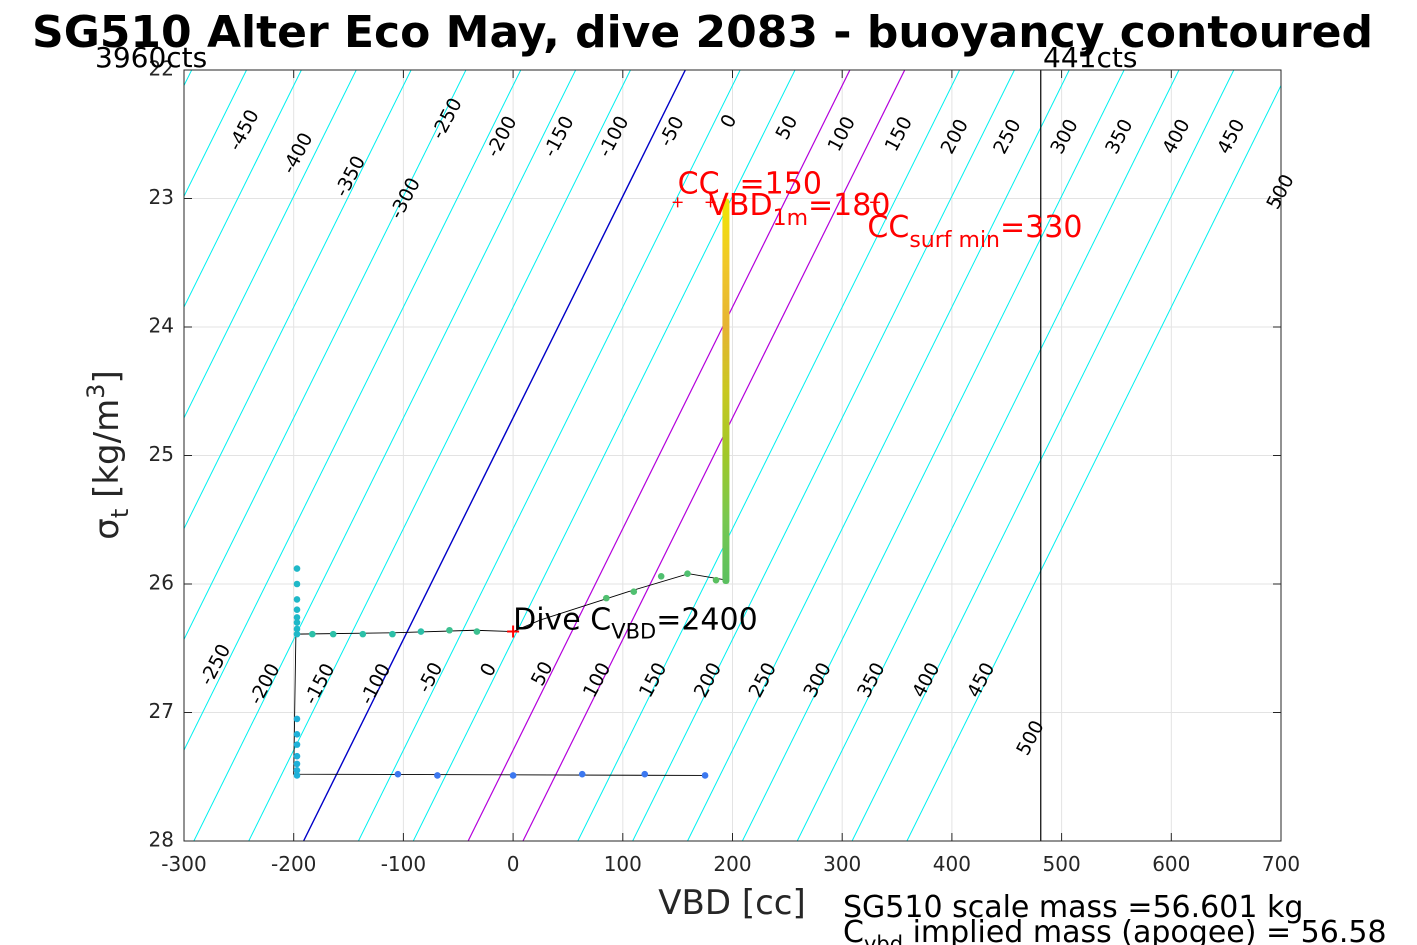 The height and width of the screenshot is (945, 1417). Describe the element at coordinates (1115, 930) in the screenshot. I see `footer-implied-mass: Cvbd implied mass (apogee) = 56.58` at that location.